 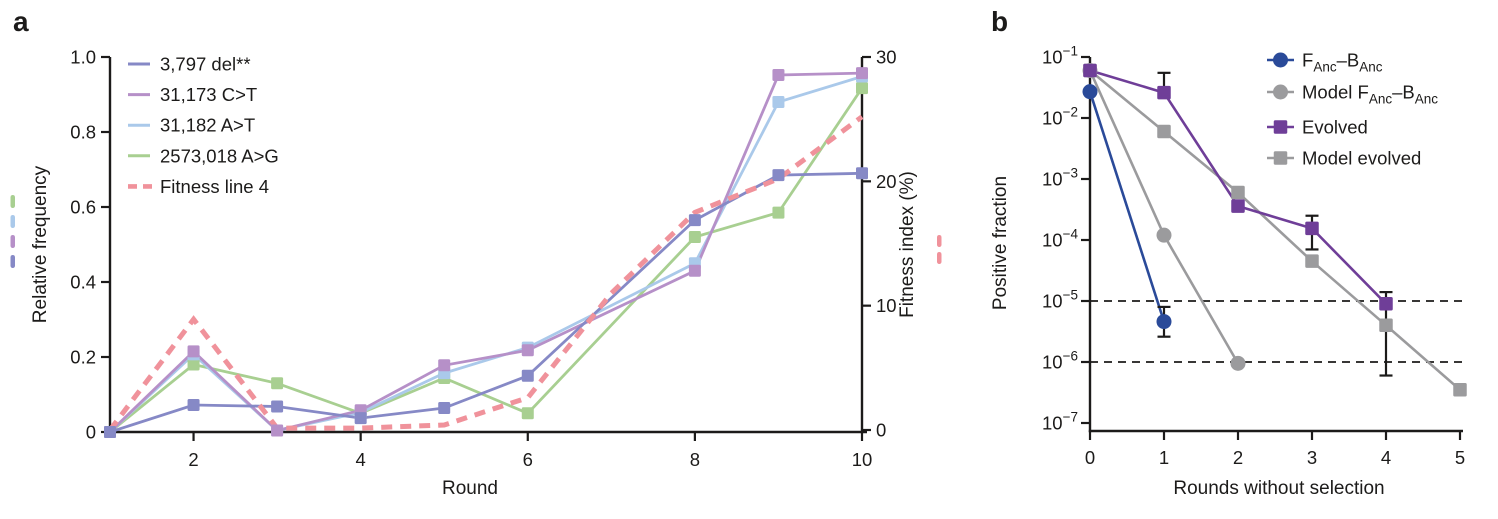 What do you see at coordinates (1280, 127) in the screenshot?
I see `legend-marker-evolved` at bounding box center [1280, 127].